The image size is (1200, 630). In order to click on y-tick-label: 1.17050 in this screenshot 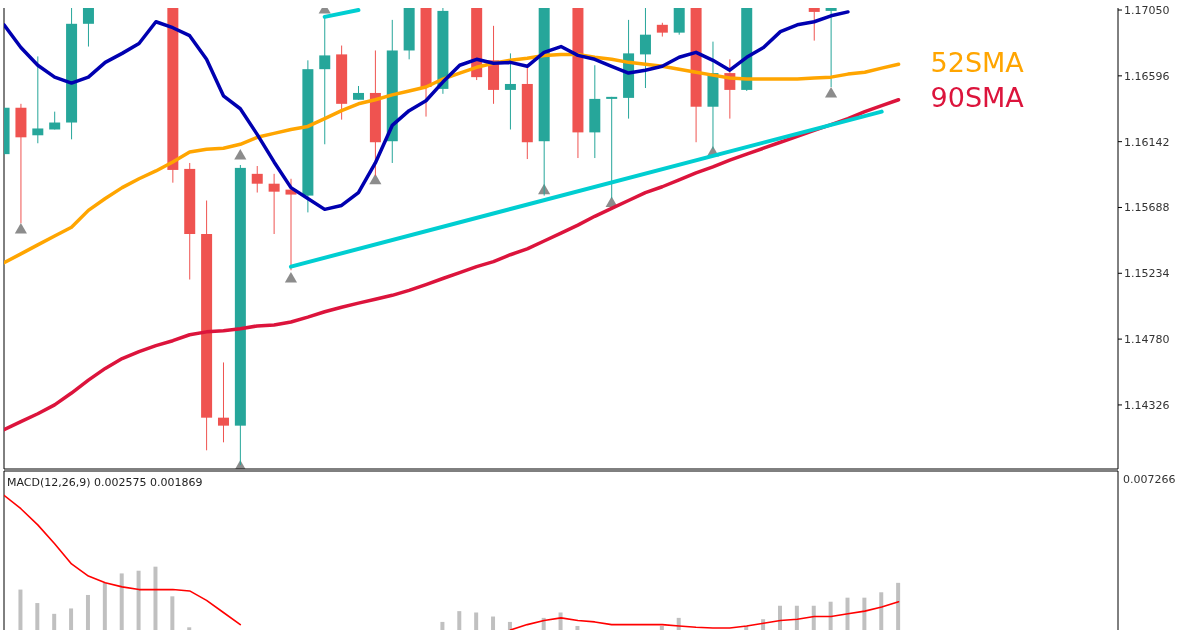, I will do `click(1147, 10)`.